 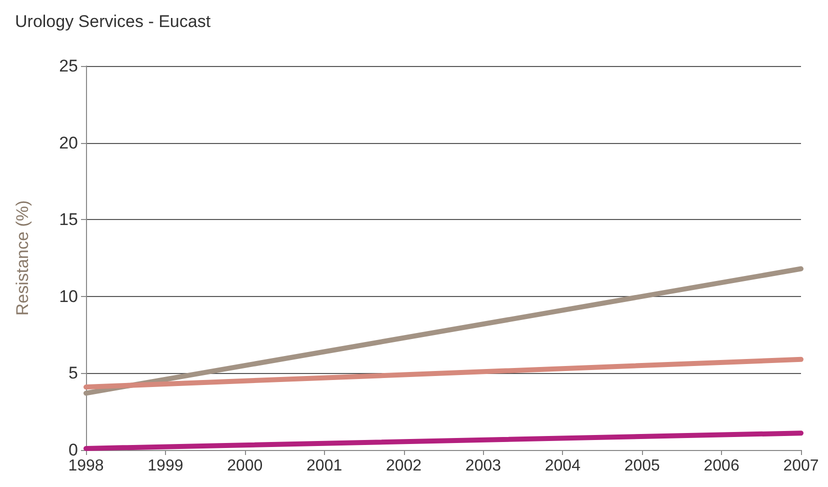 What do you see at coordinates (245, 466) in the screenshot?
I see `x-tick-label: 2000` at bounding box center [245, 466].